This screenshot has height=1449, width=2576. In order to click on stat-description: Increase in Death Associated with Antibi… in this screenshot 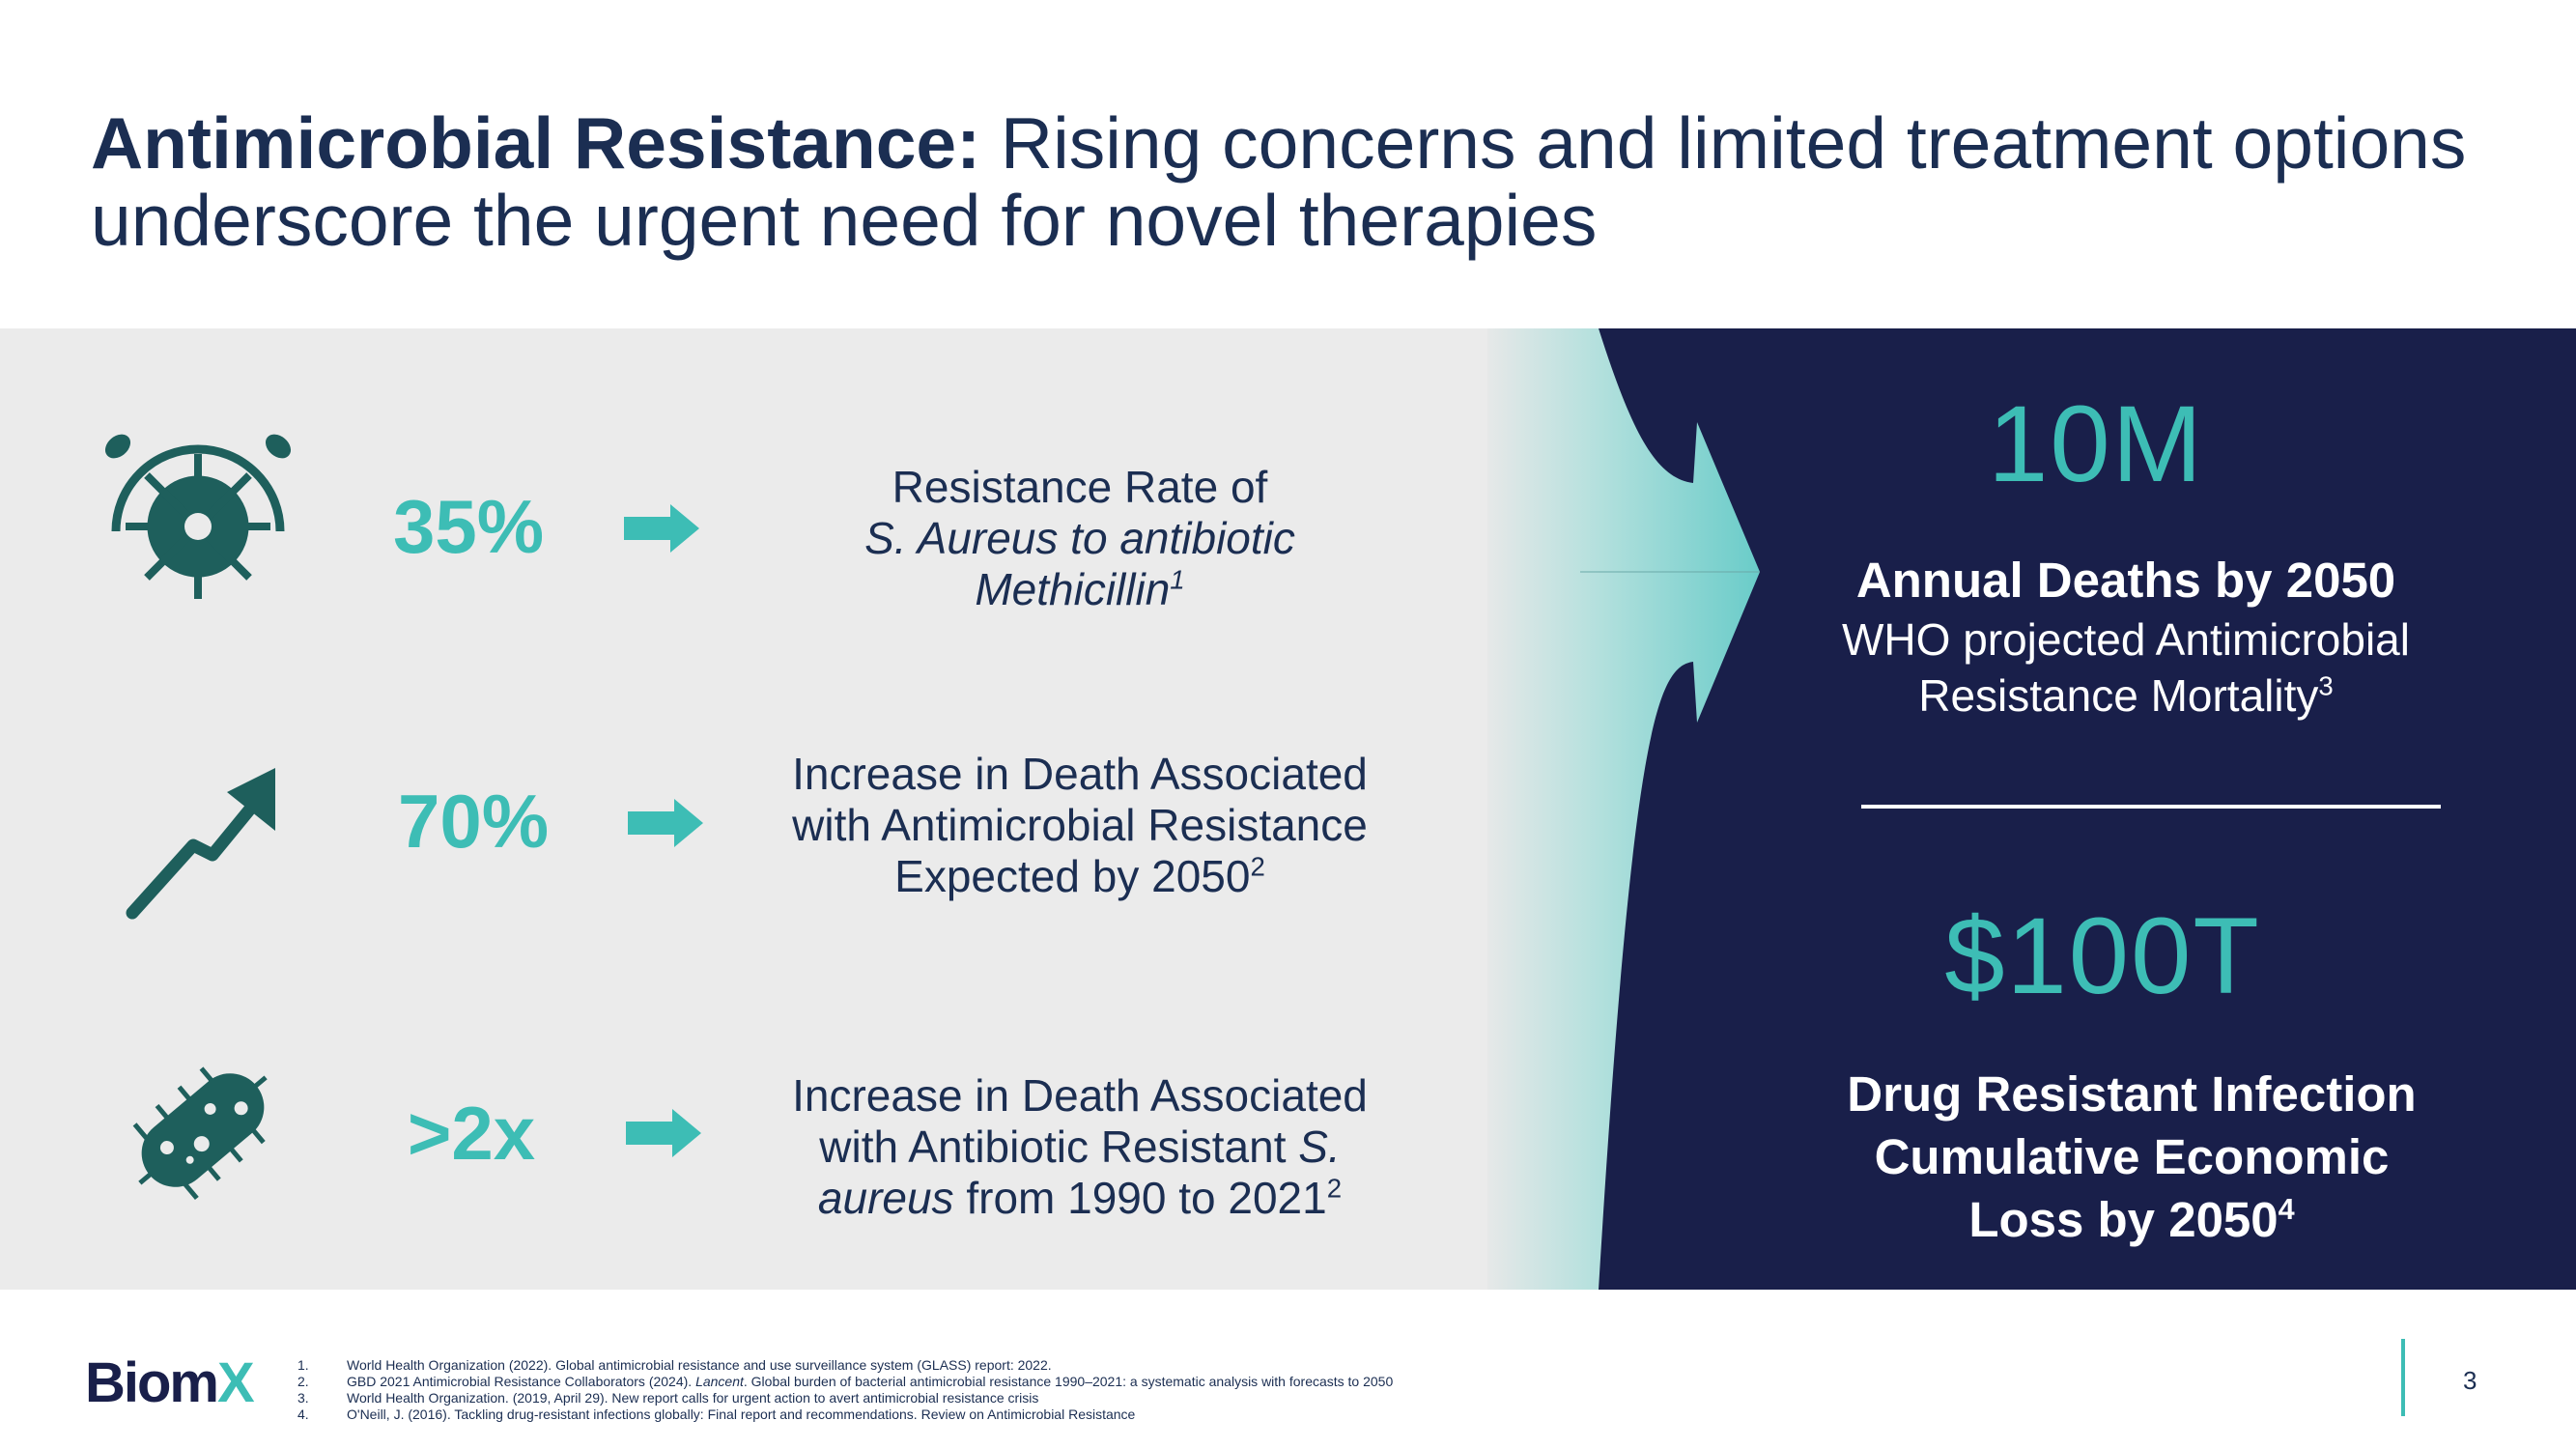, I will do `click(1080, 1147)`.